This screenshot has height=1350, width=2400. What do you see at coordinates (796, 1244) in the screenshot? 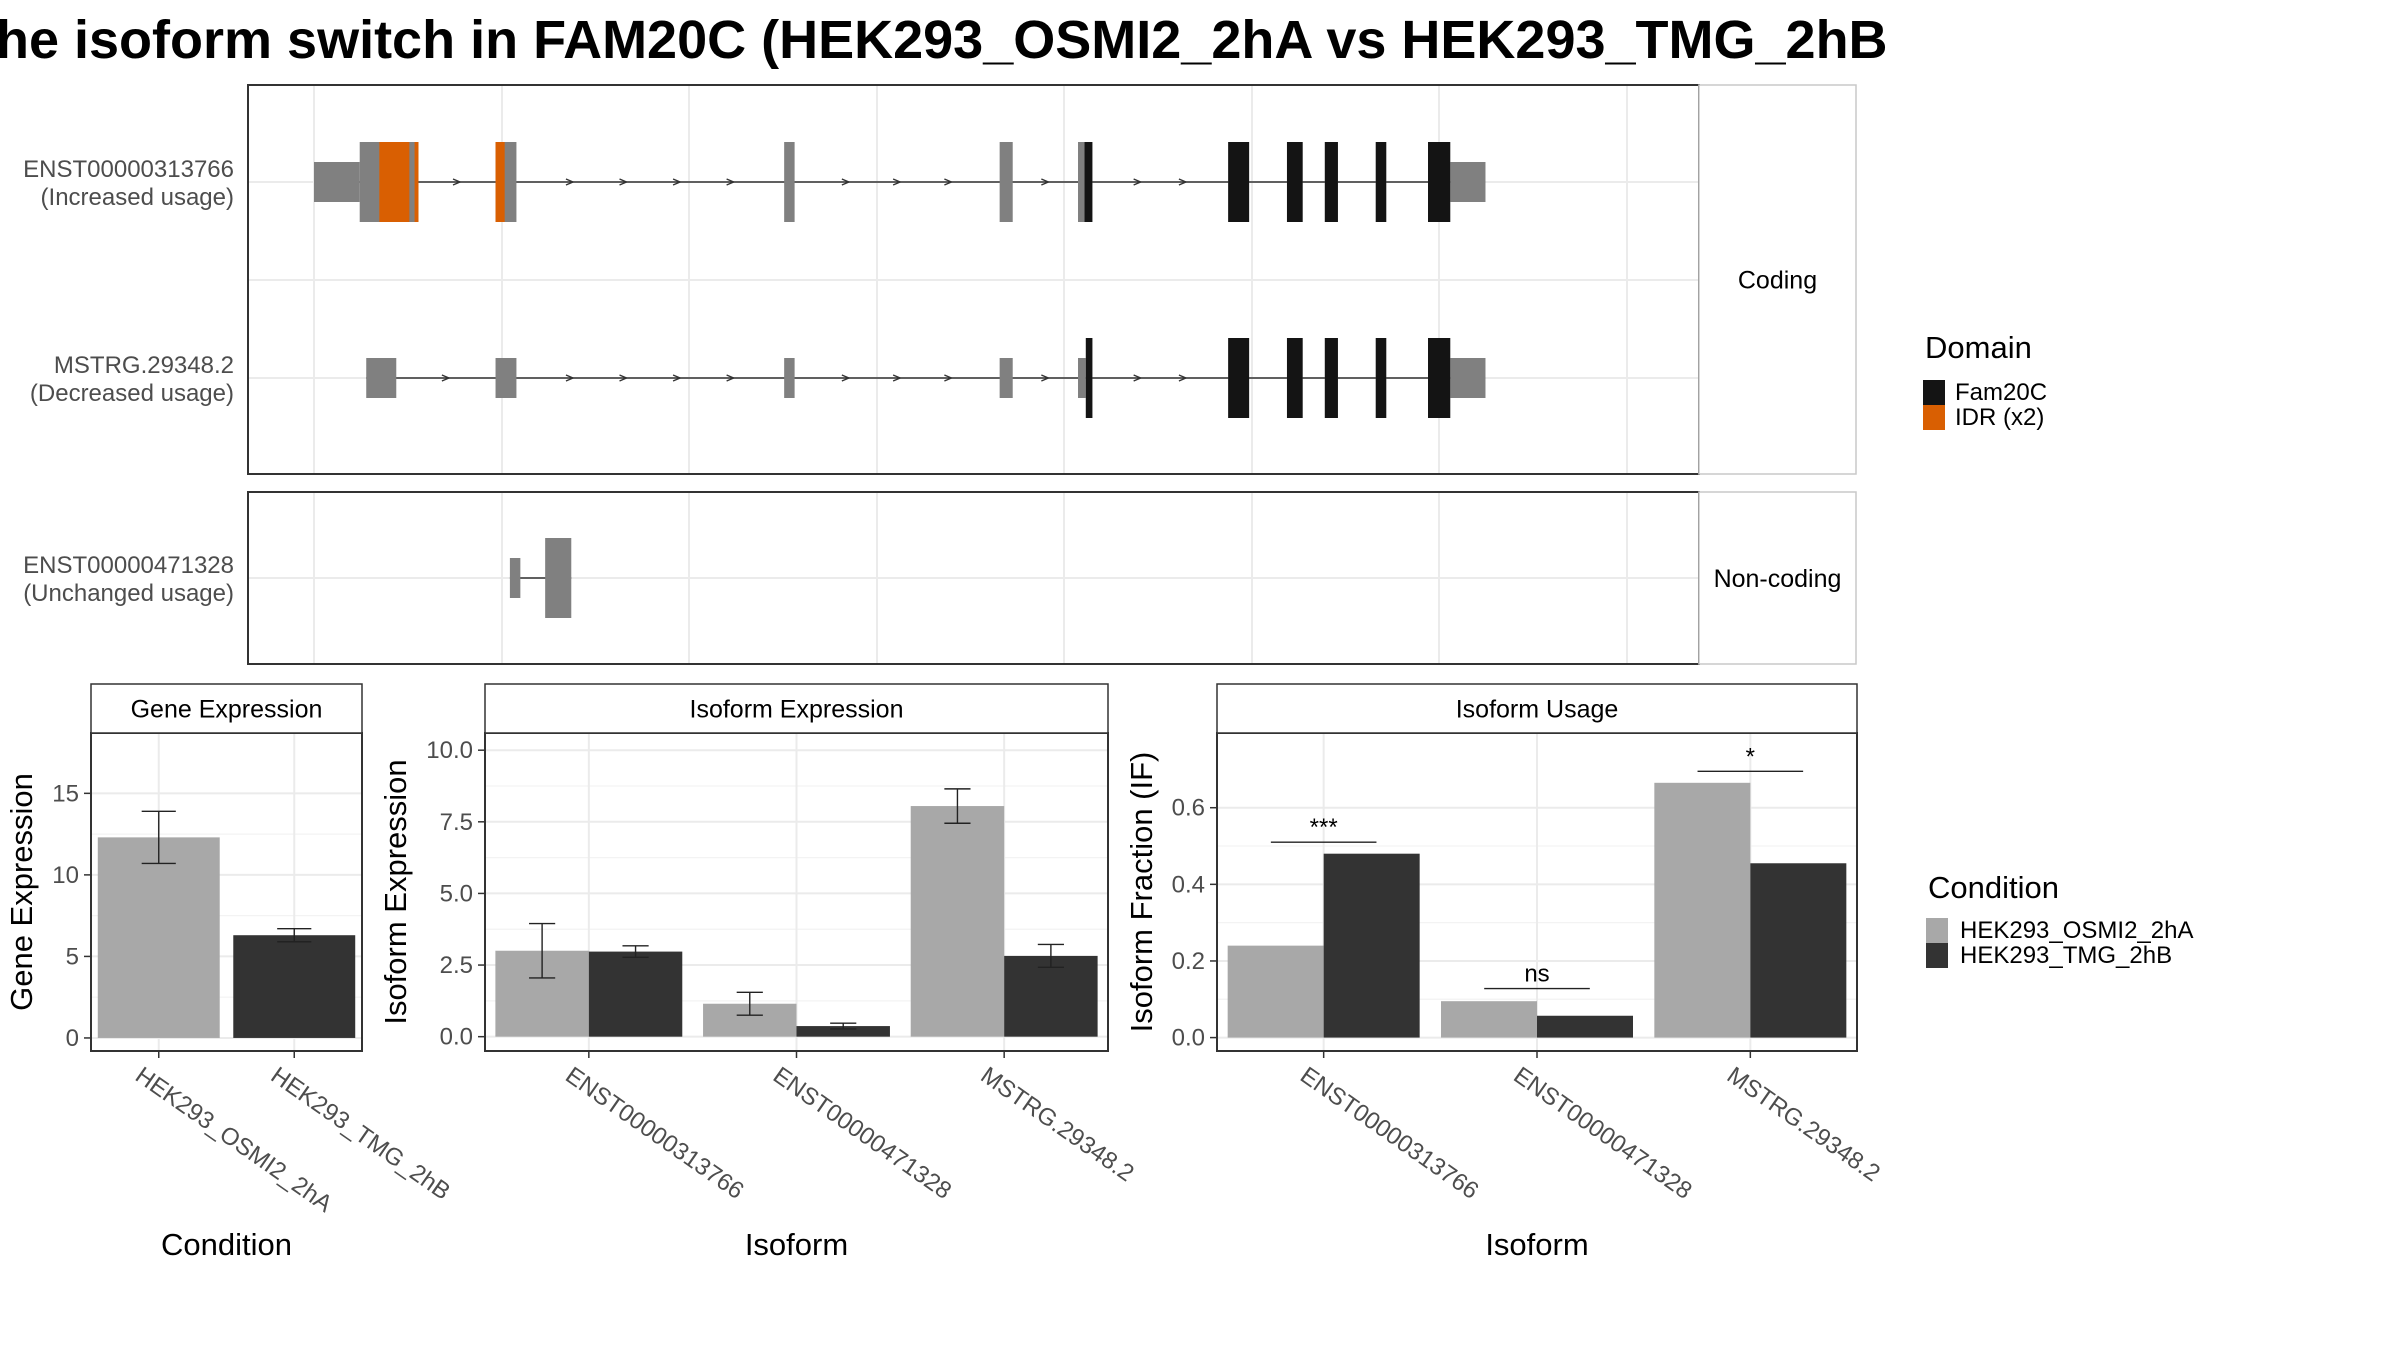
I see `x-axis-title: Isoform` at bounding box center [796, 1244].